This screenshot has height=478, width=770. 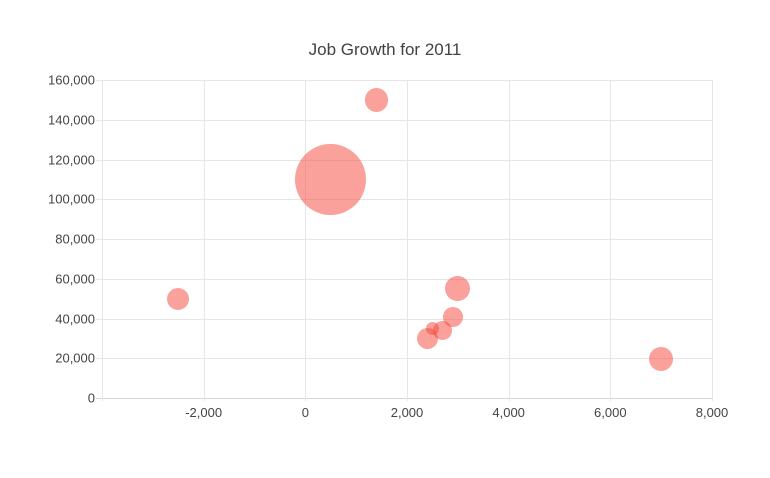 What do you see at coordinates (75, 239) in the screenshot?
I see `y-axis-tick-label: 80,000` at bounding box center [75, 239].